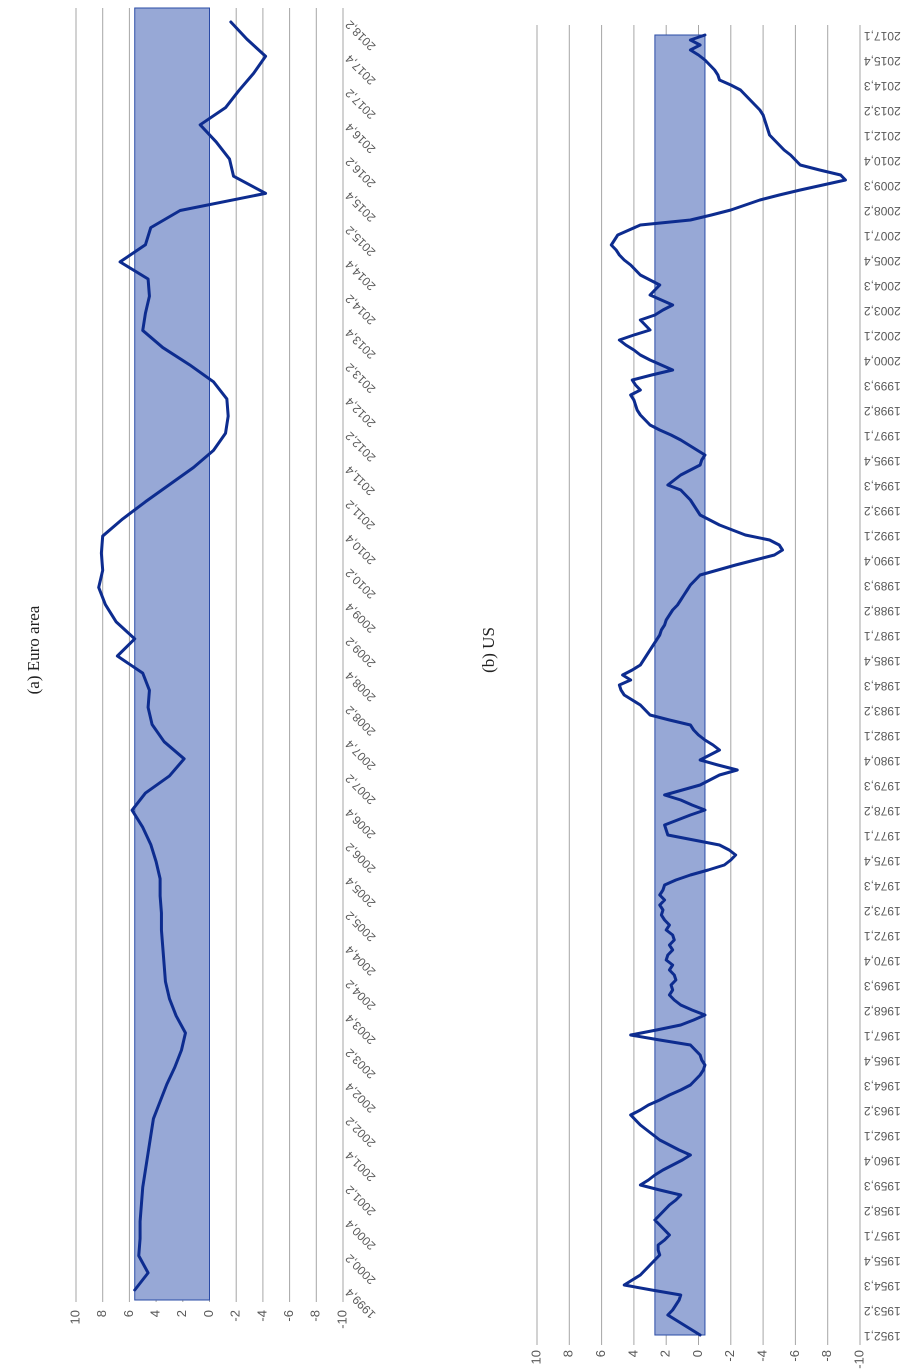 Image resolution: width=922 pixels, height=1371 pixels. I want to click on x-tick-label: 1999,3, so click(882, 386).